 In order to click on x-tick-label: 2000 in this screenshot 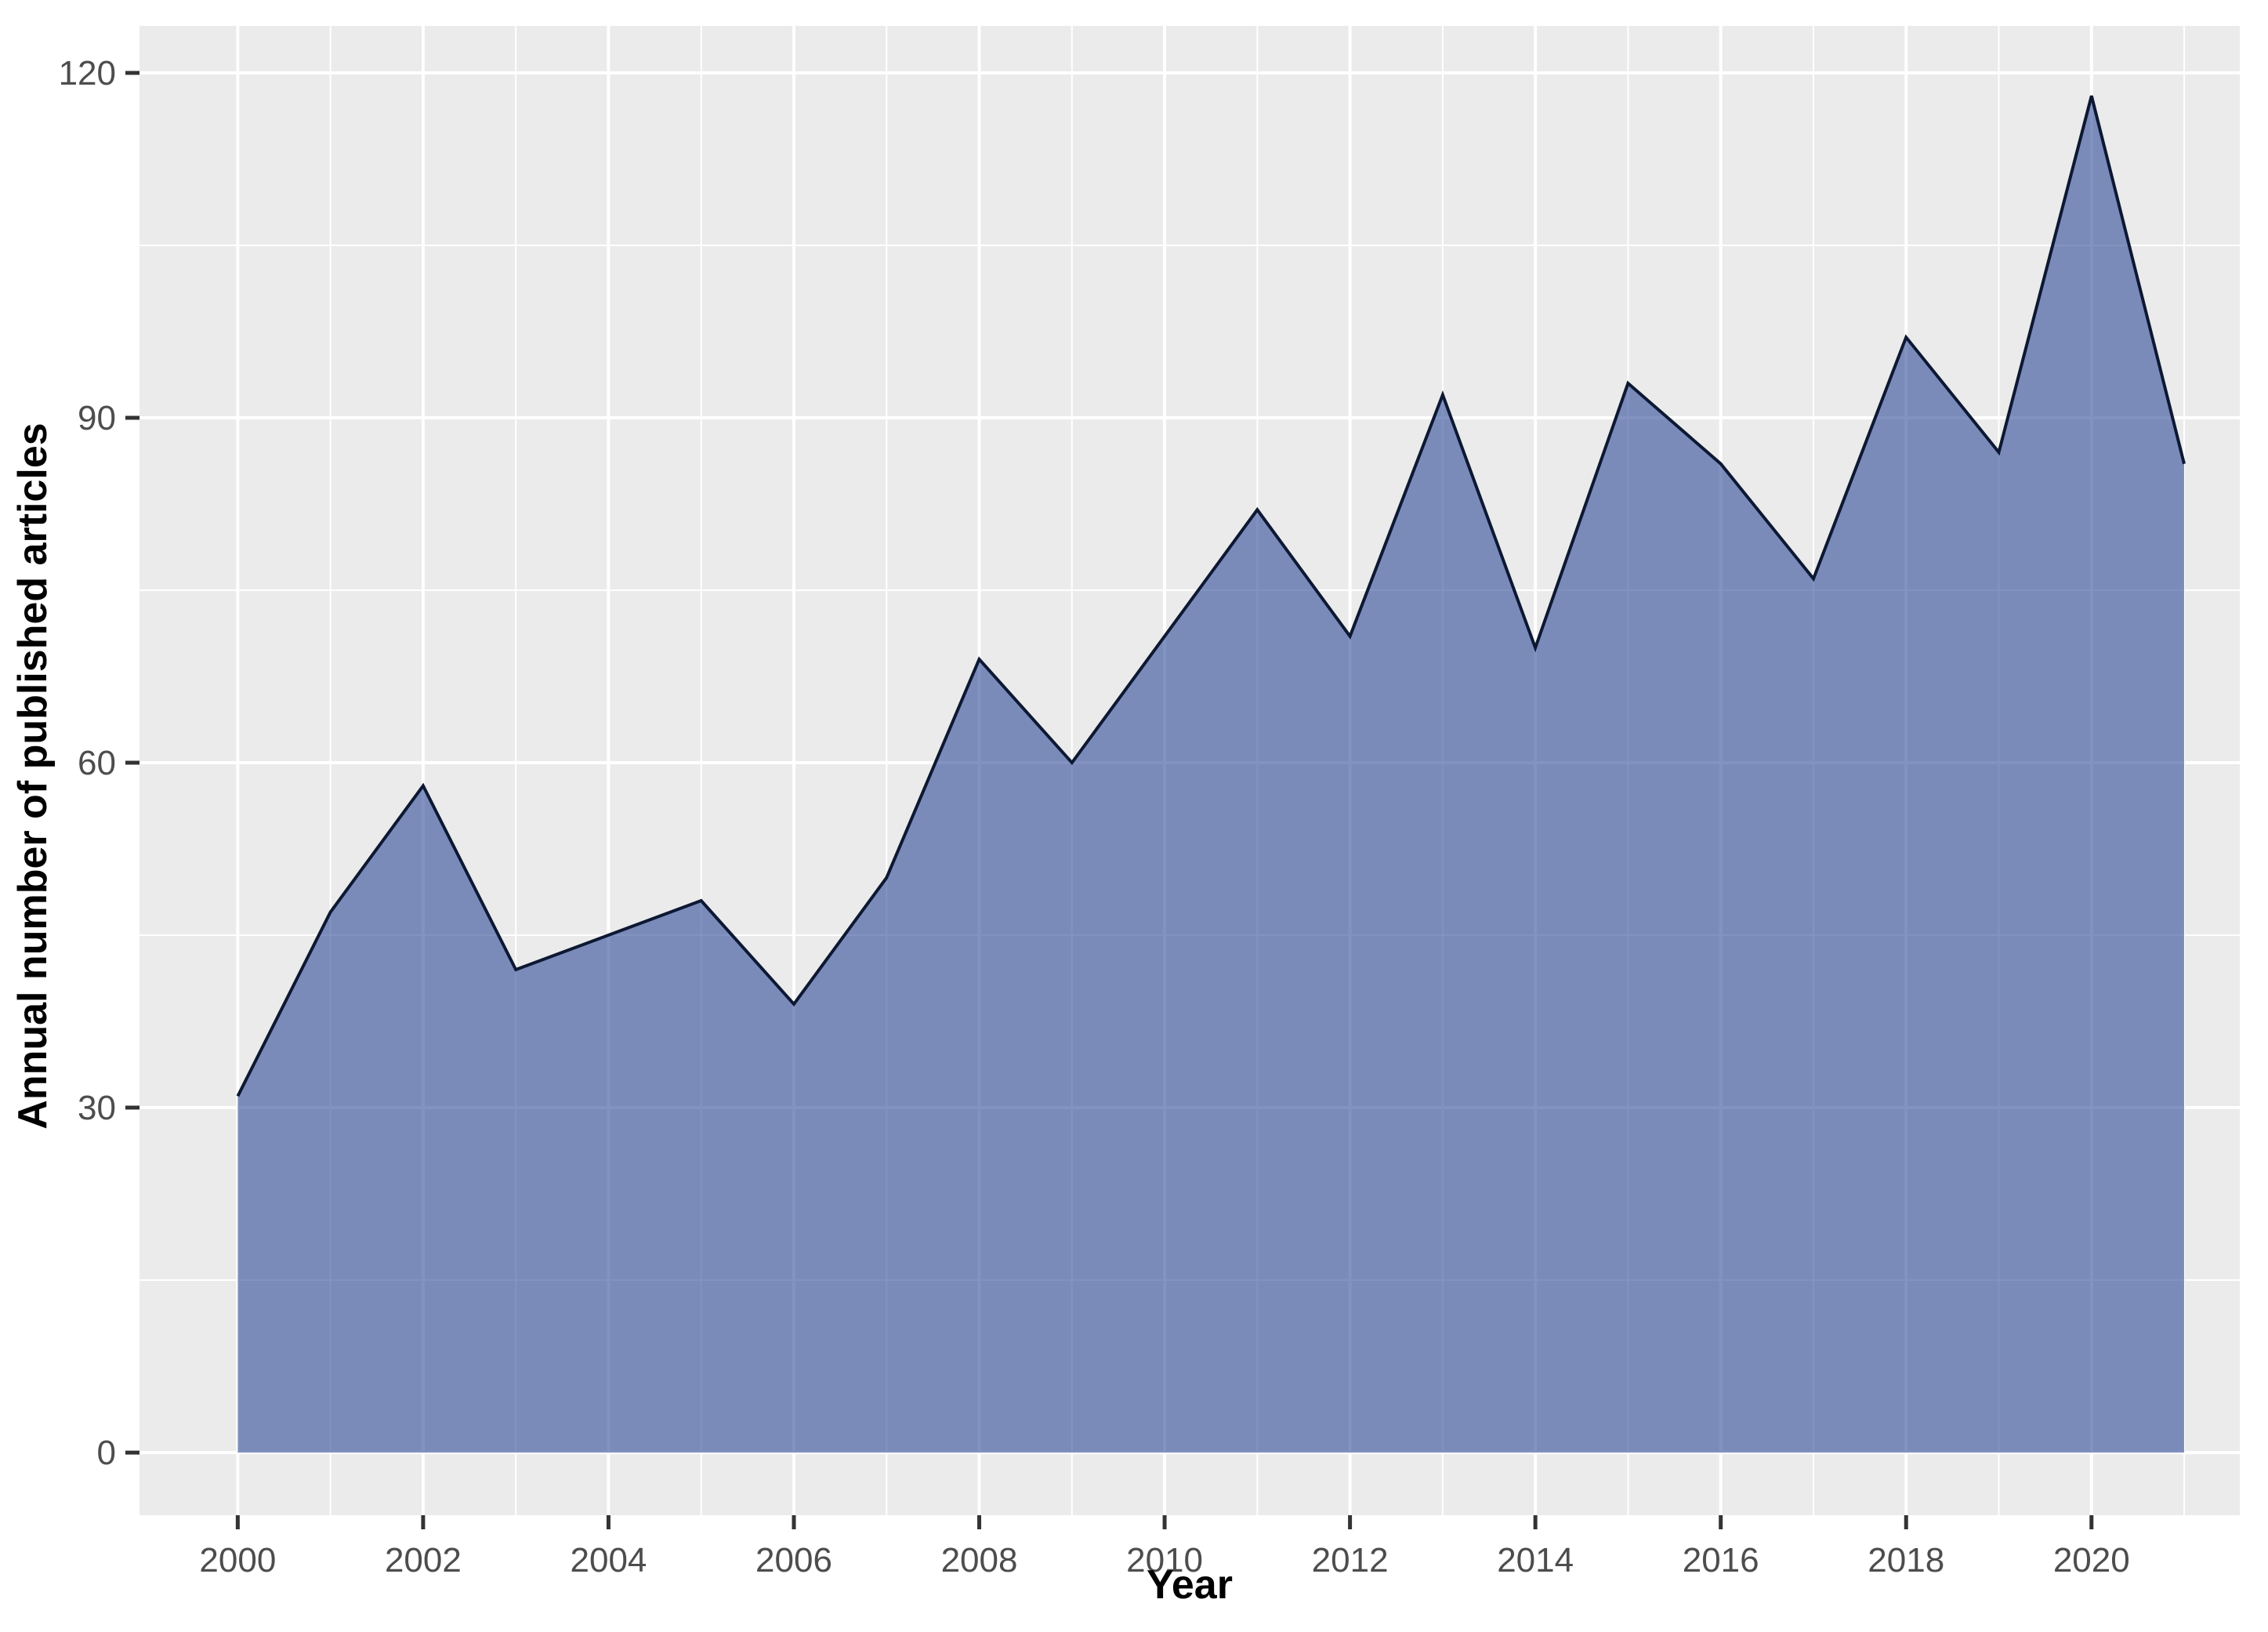, I will do `click(237, 1560)`.